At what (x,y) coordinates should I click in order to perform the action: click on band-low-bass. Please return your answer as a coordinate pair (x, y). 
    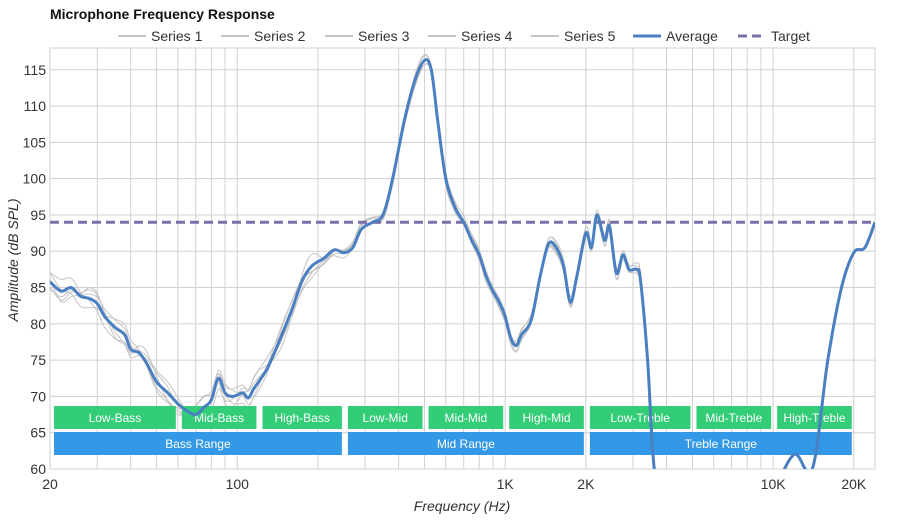
    Looking at the image, I should click on (115, 417).